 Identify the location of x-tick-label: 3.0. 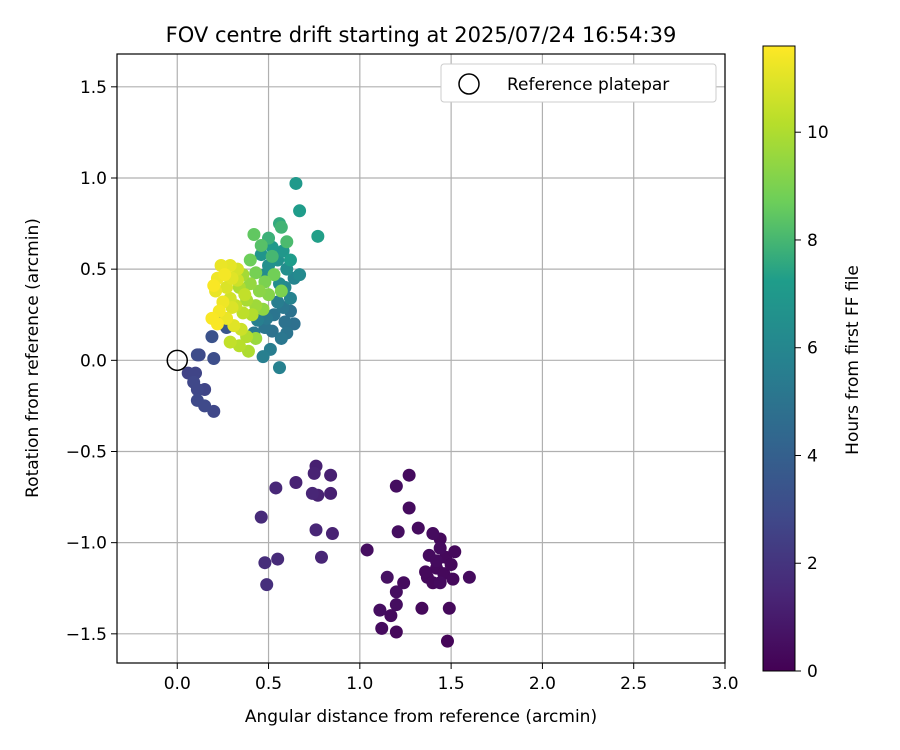
(724, 684).